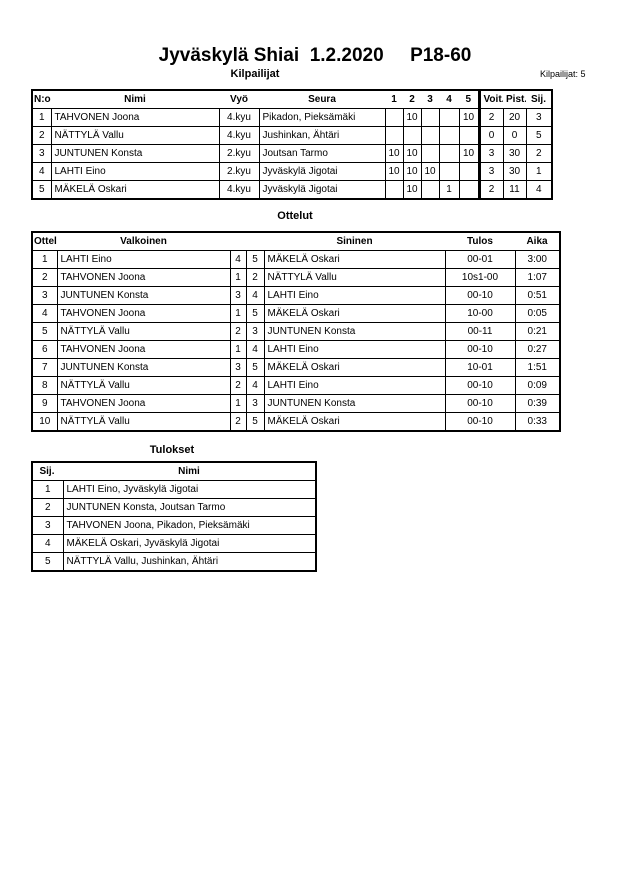 This screenshot has width=630, height=891. What do you see at coordinates (537, 349) in the screenshot?
I see `table-cell: 0:27` at bounding box center [537, 349].